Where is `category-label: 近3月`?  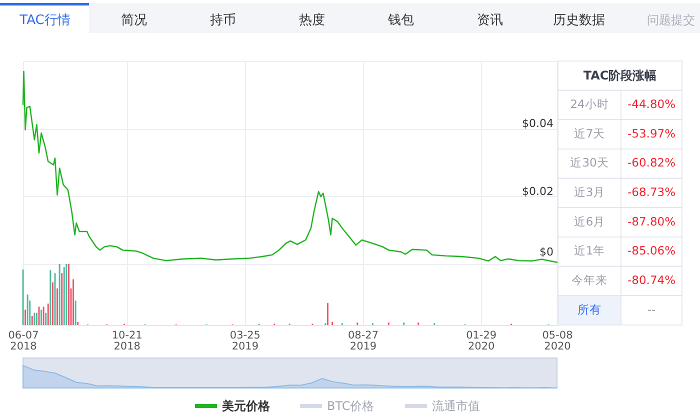
category-label: 近3月 is located at coordinates (590, 192).